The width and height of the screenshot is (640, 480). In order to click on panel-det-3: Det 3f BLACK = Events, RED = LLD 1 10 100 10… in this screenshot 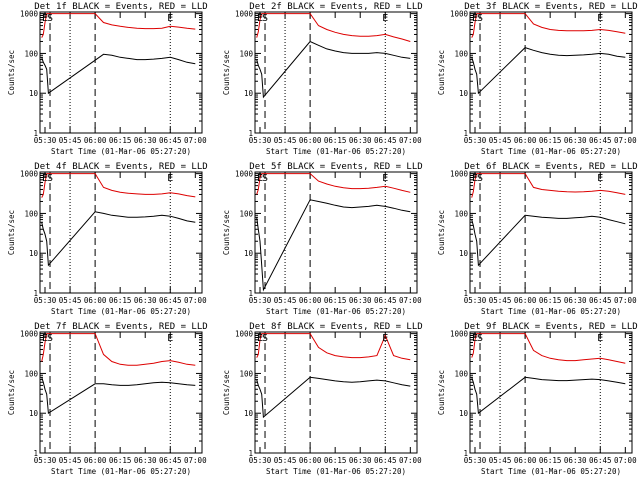, I will do `click(537, 79)`.